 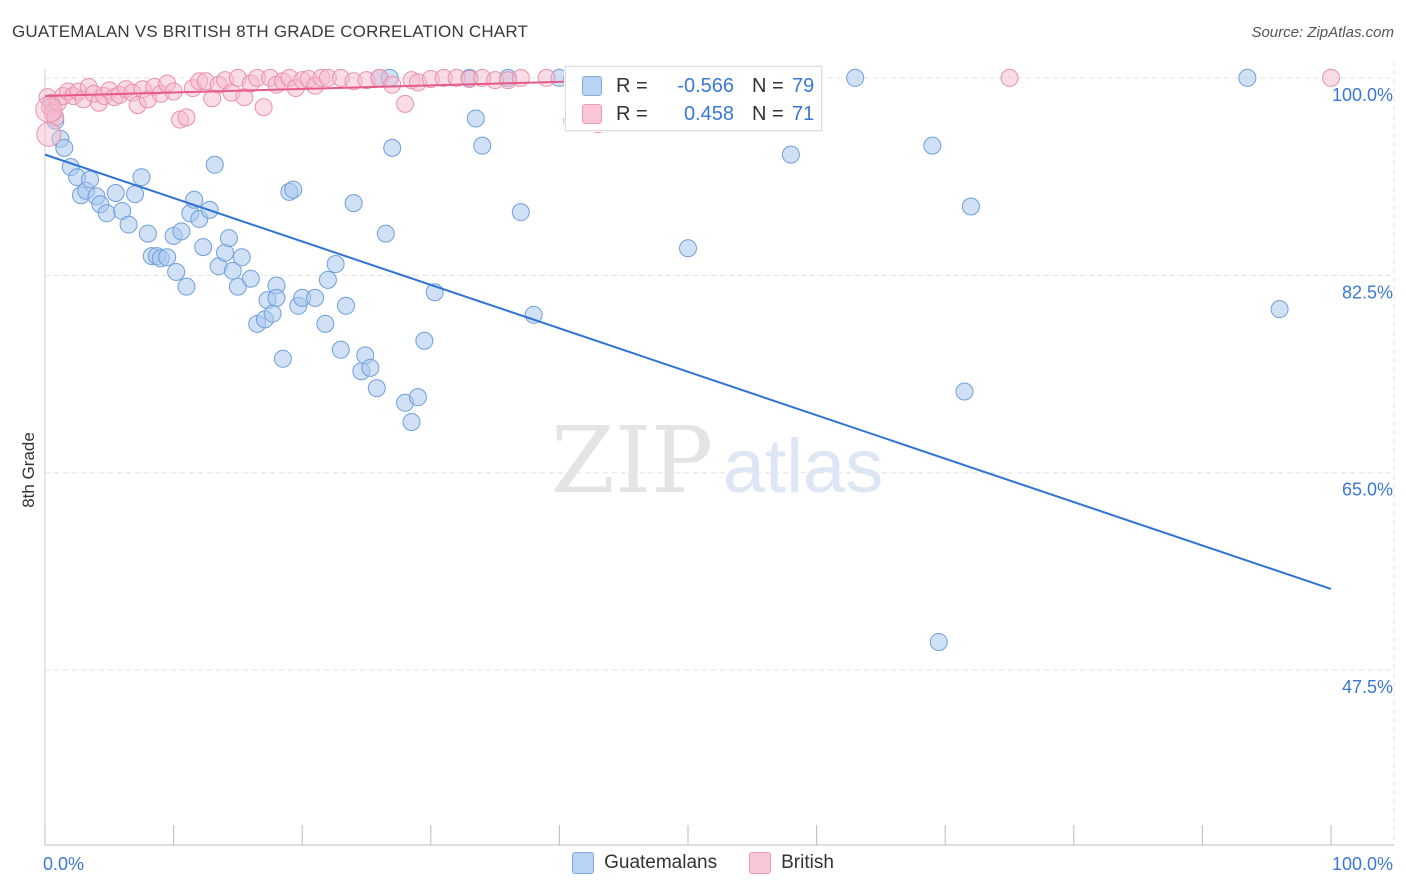 I want to click on watermark: ZIP atlas, so click(x=717, y=460).